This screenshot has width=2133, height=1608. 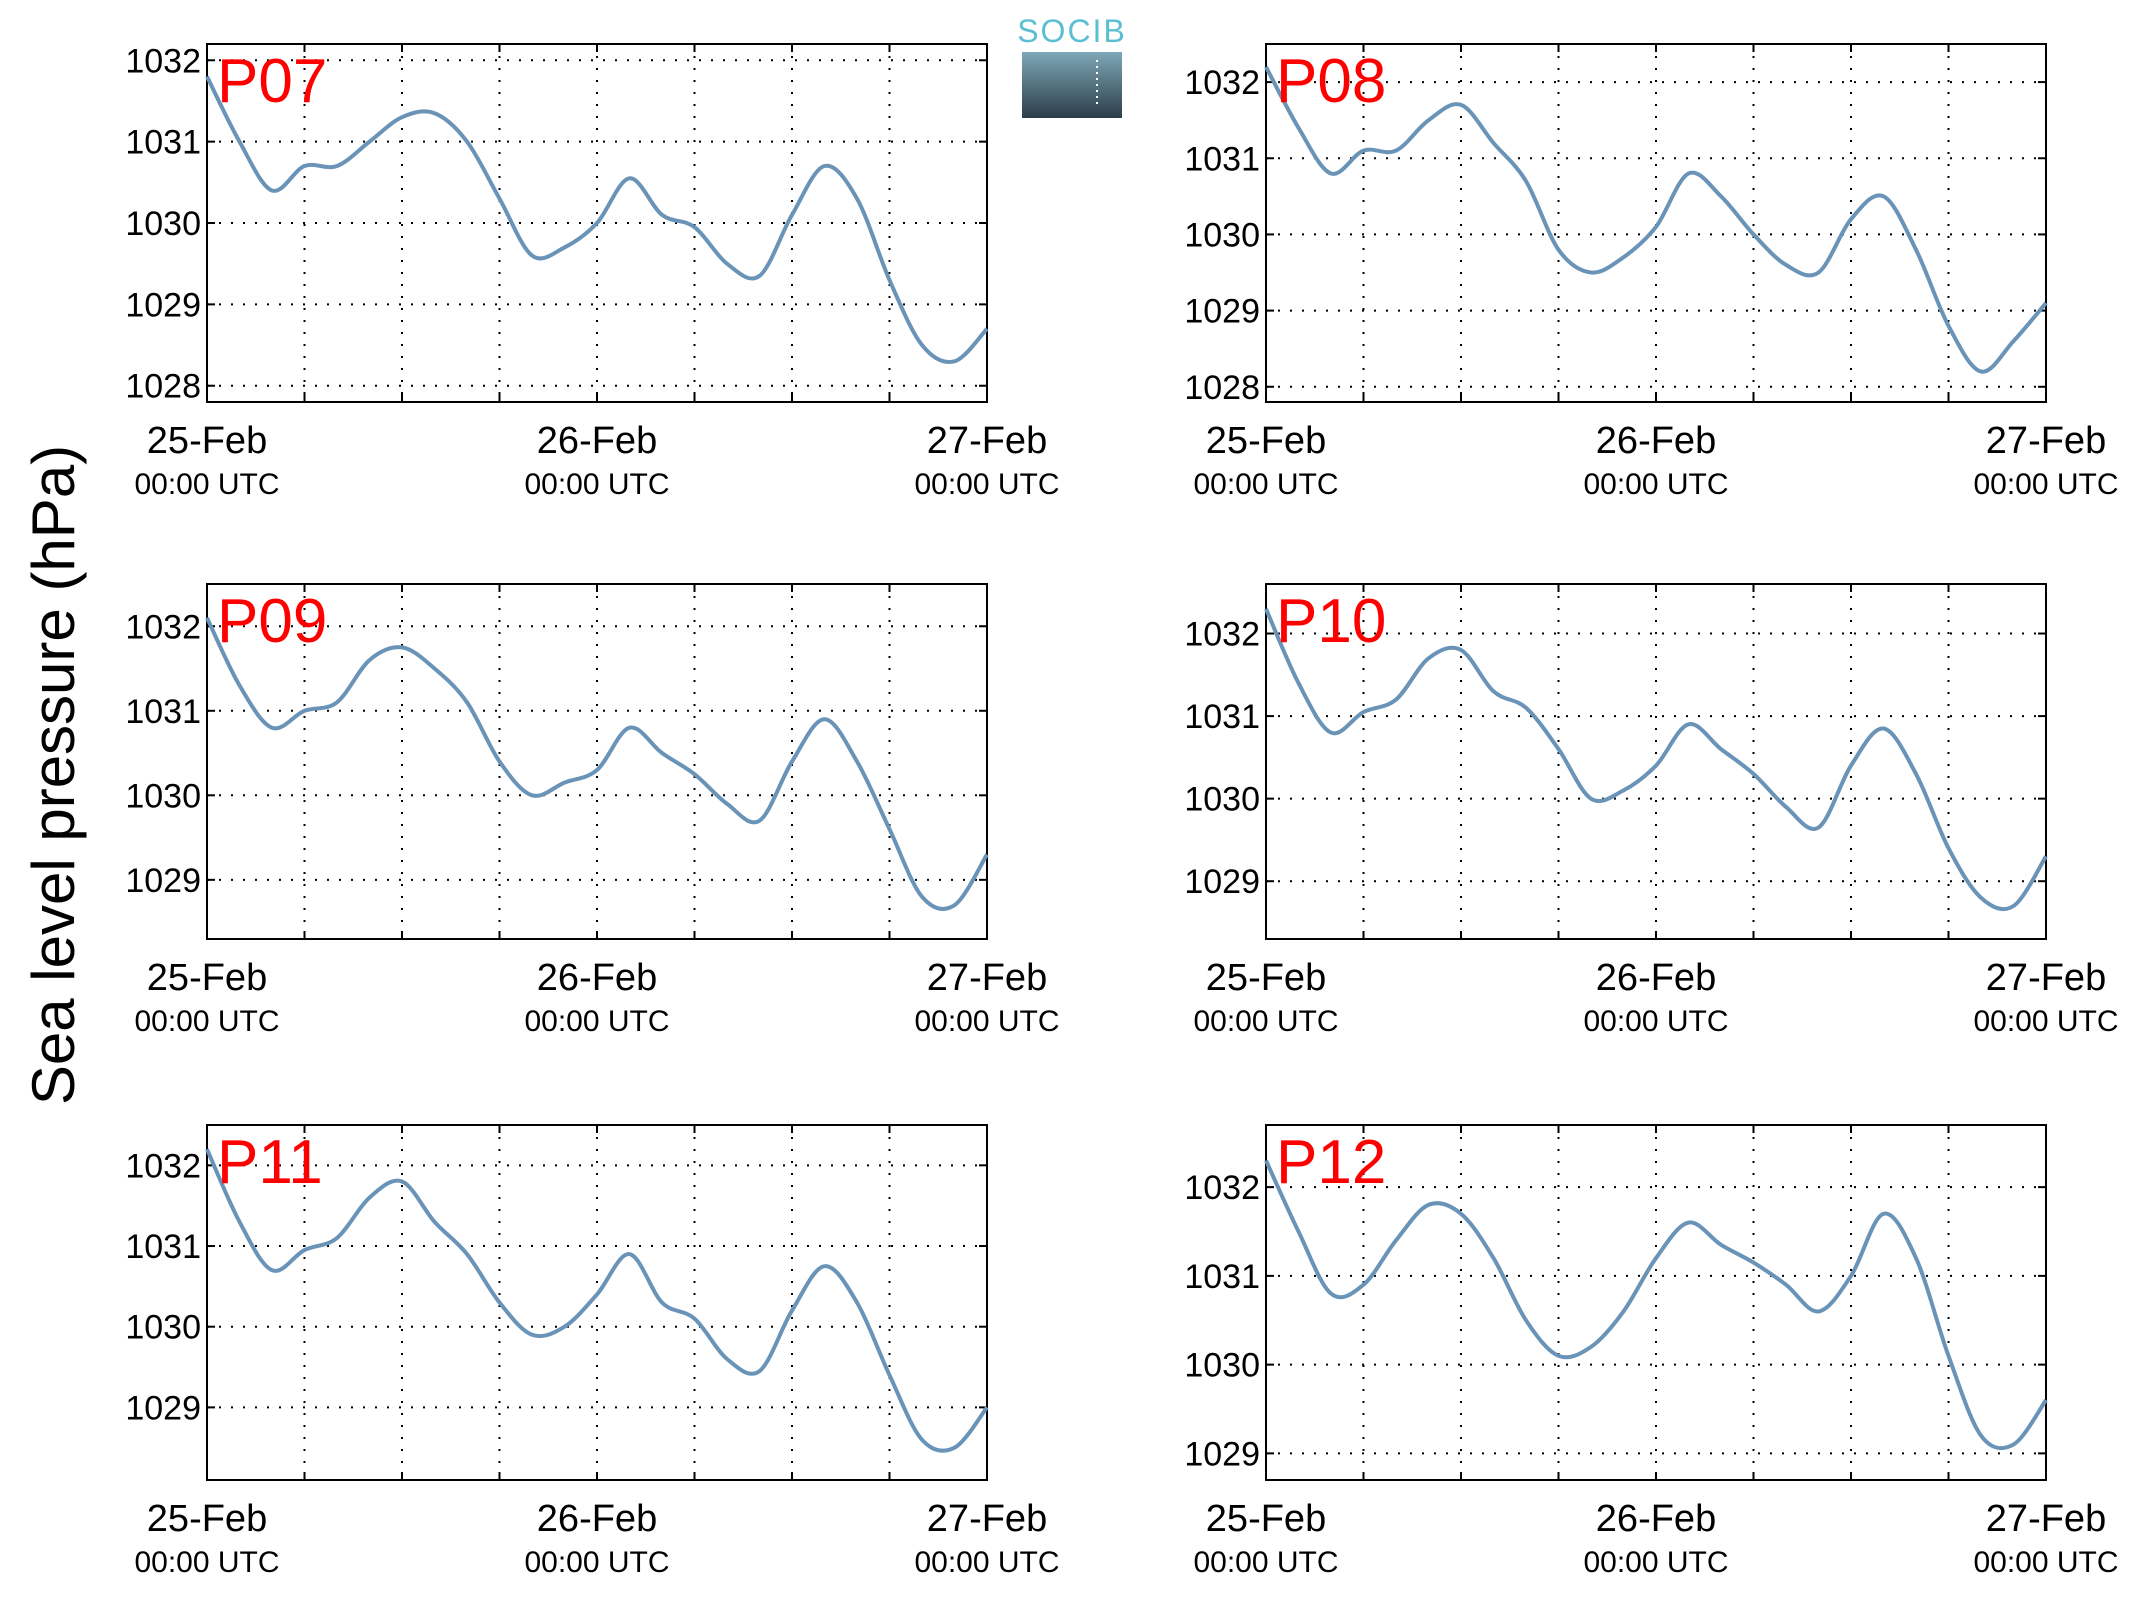 I want to click on panel-label: P10, so click(x=1331, y=621).